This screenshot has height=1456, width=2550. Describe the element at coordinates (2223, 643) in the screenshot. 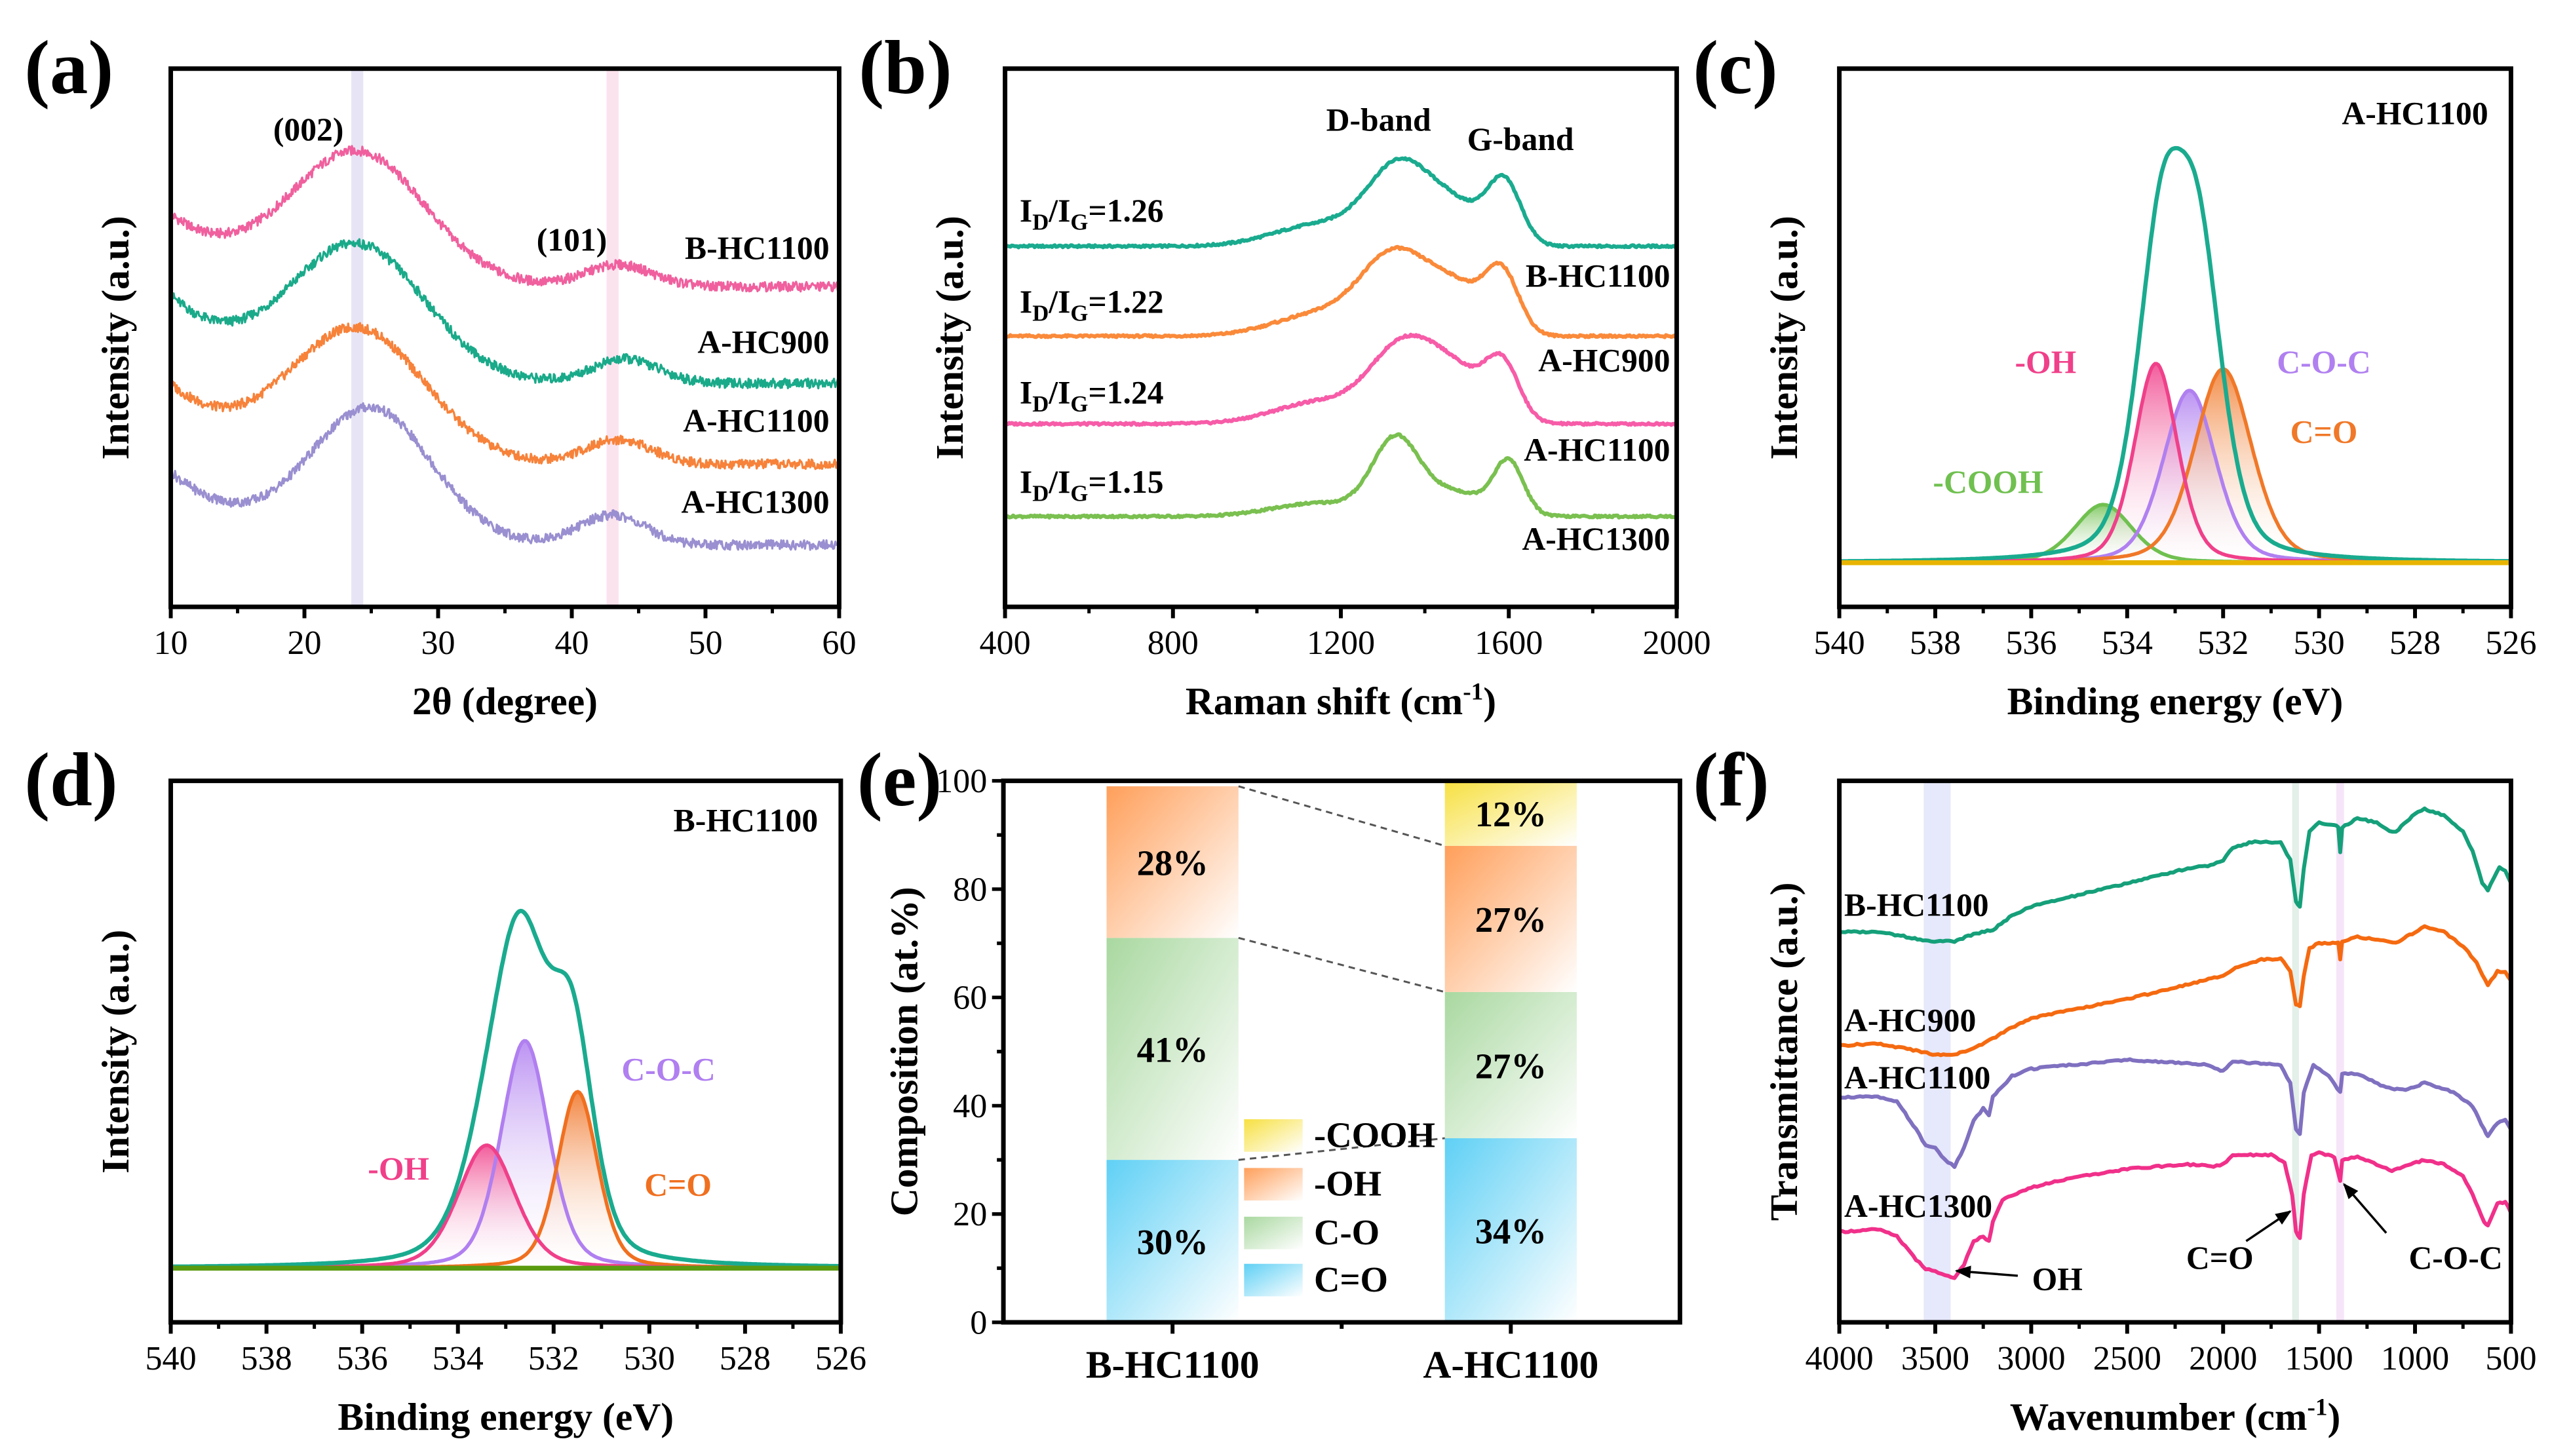

I see `x-tick-label: 532` at that location.